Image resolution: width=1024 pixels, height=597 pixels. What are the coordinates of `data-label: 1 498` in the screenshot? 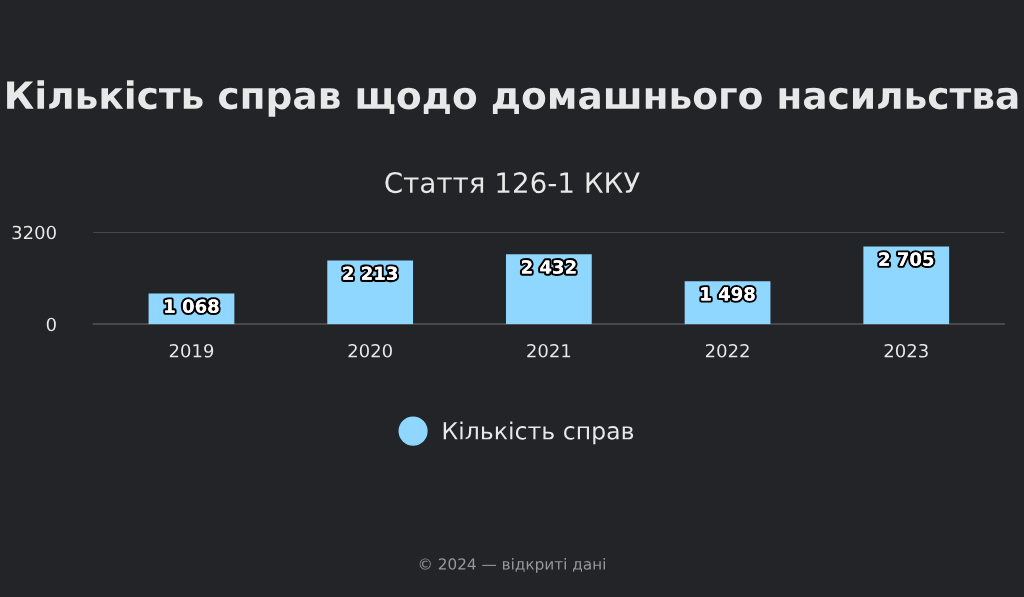 It's located at (728, 294).